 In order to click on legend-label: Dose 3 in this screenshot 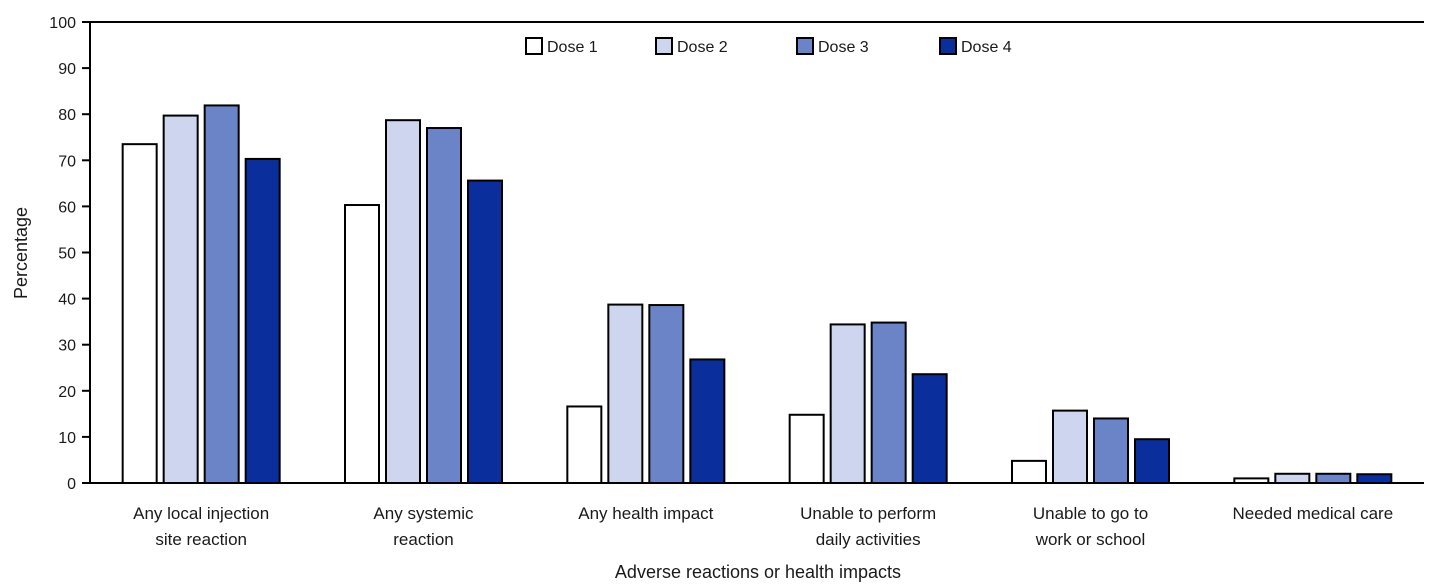, I will do `click(843, 47)`.